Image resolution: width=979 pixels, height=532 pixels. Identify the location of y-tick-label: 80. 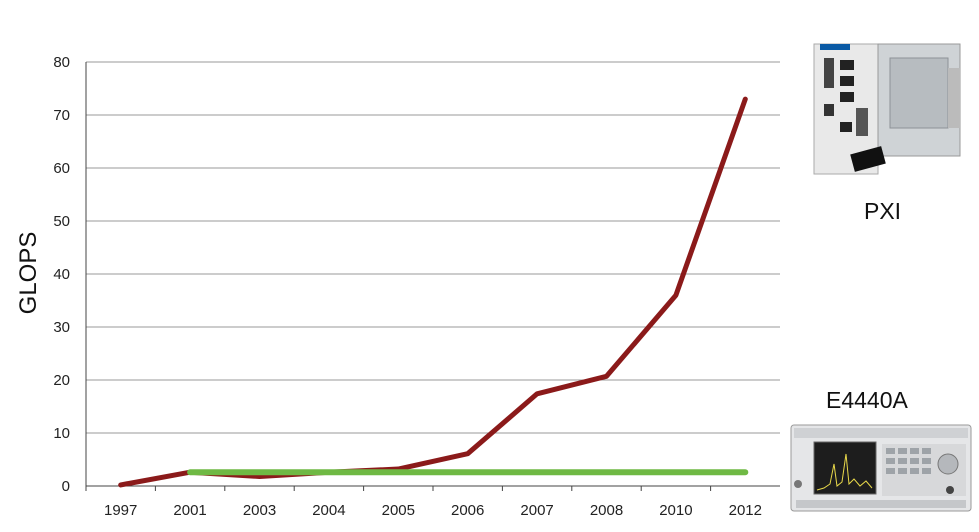
(61, 62).